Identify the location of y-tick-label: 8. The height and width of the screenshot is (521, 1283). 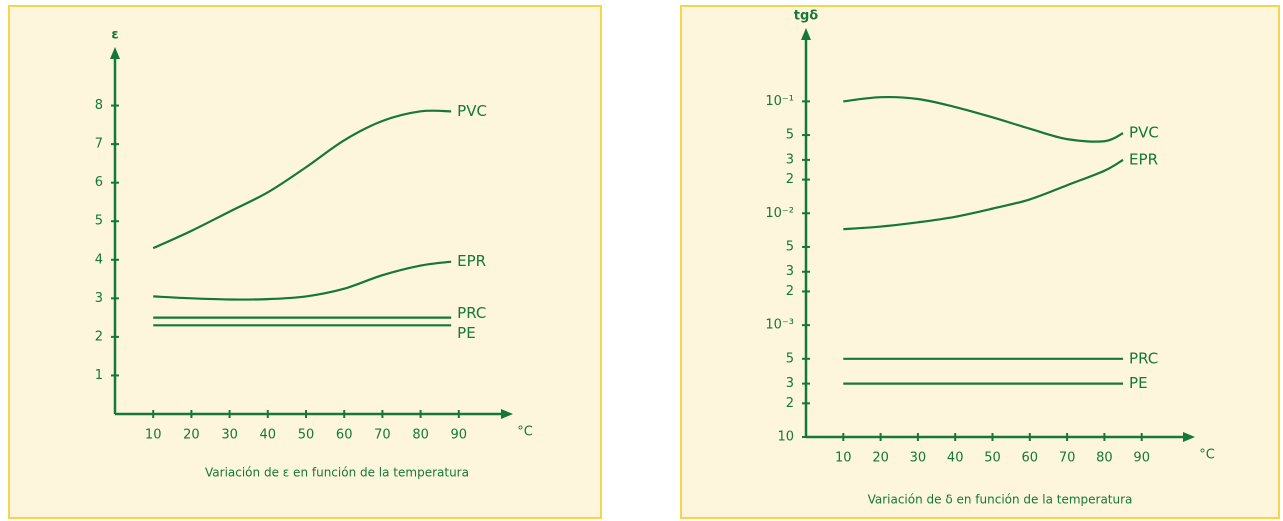
(99, 105).